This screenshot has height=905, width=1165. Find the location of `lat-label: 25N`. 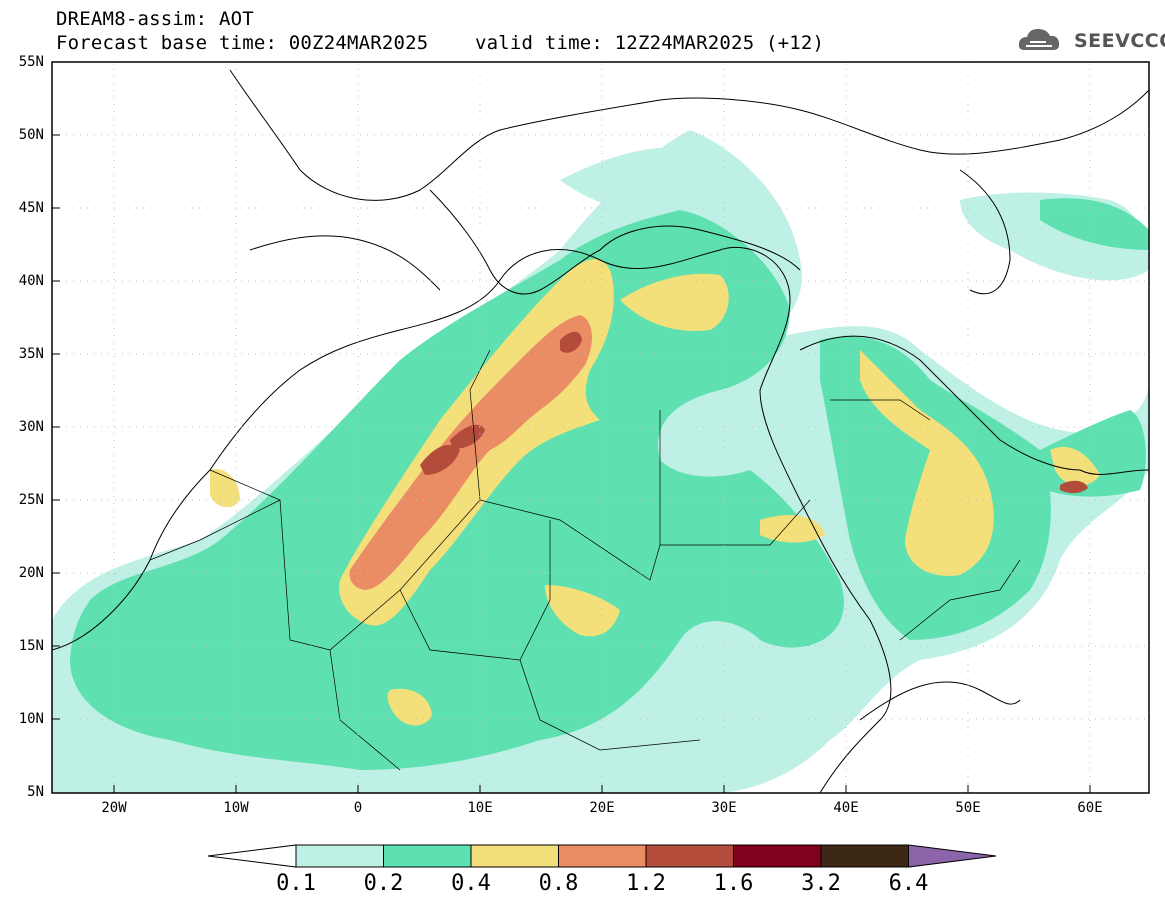

lat-label: 25N is located at coordinates (31, 500).